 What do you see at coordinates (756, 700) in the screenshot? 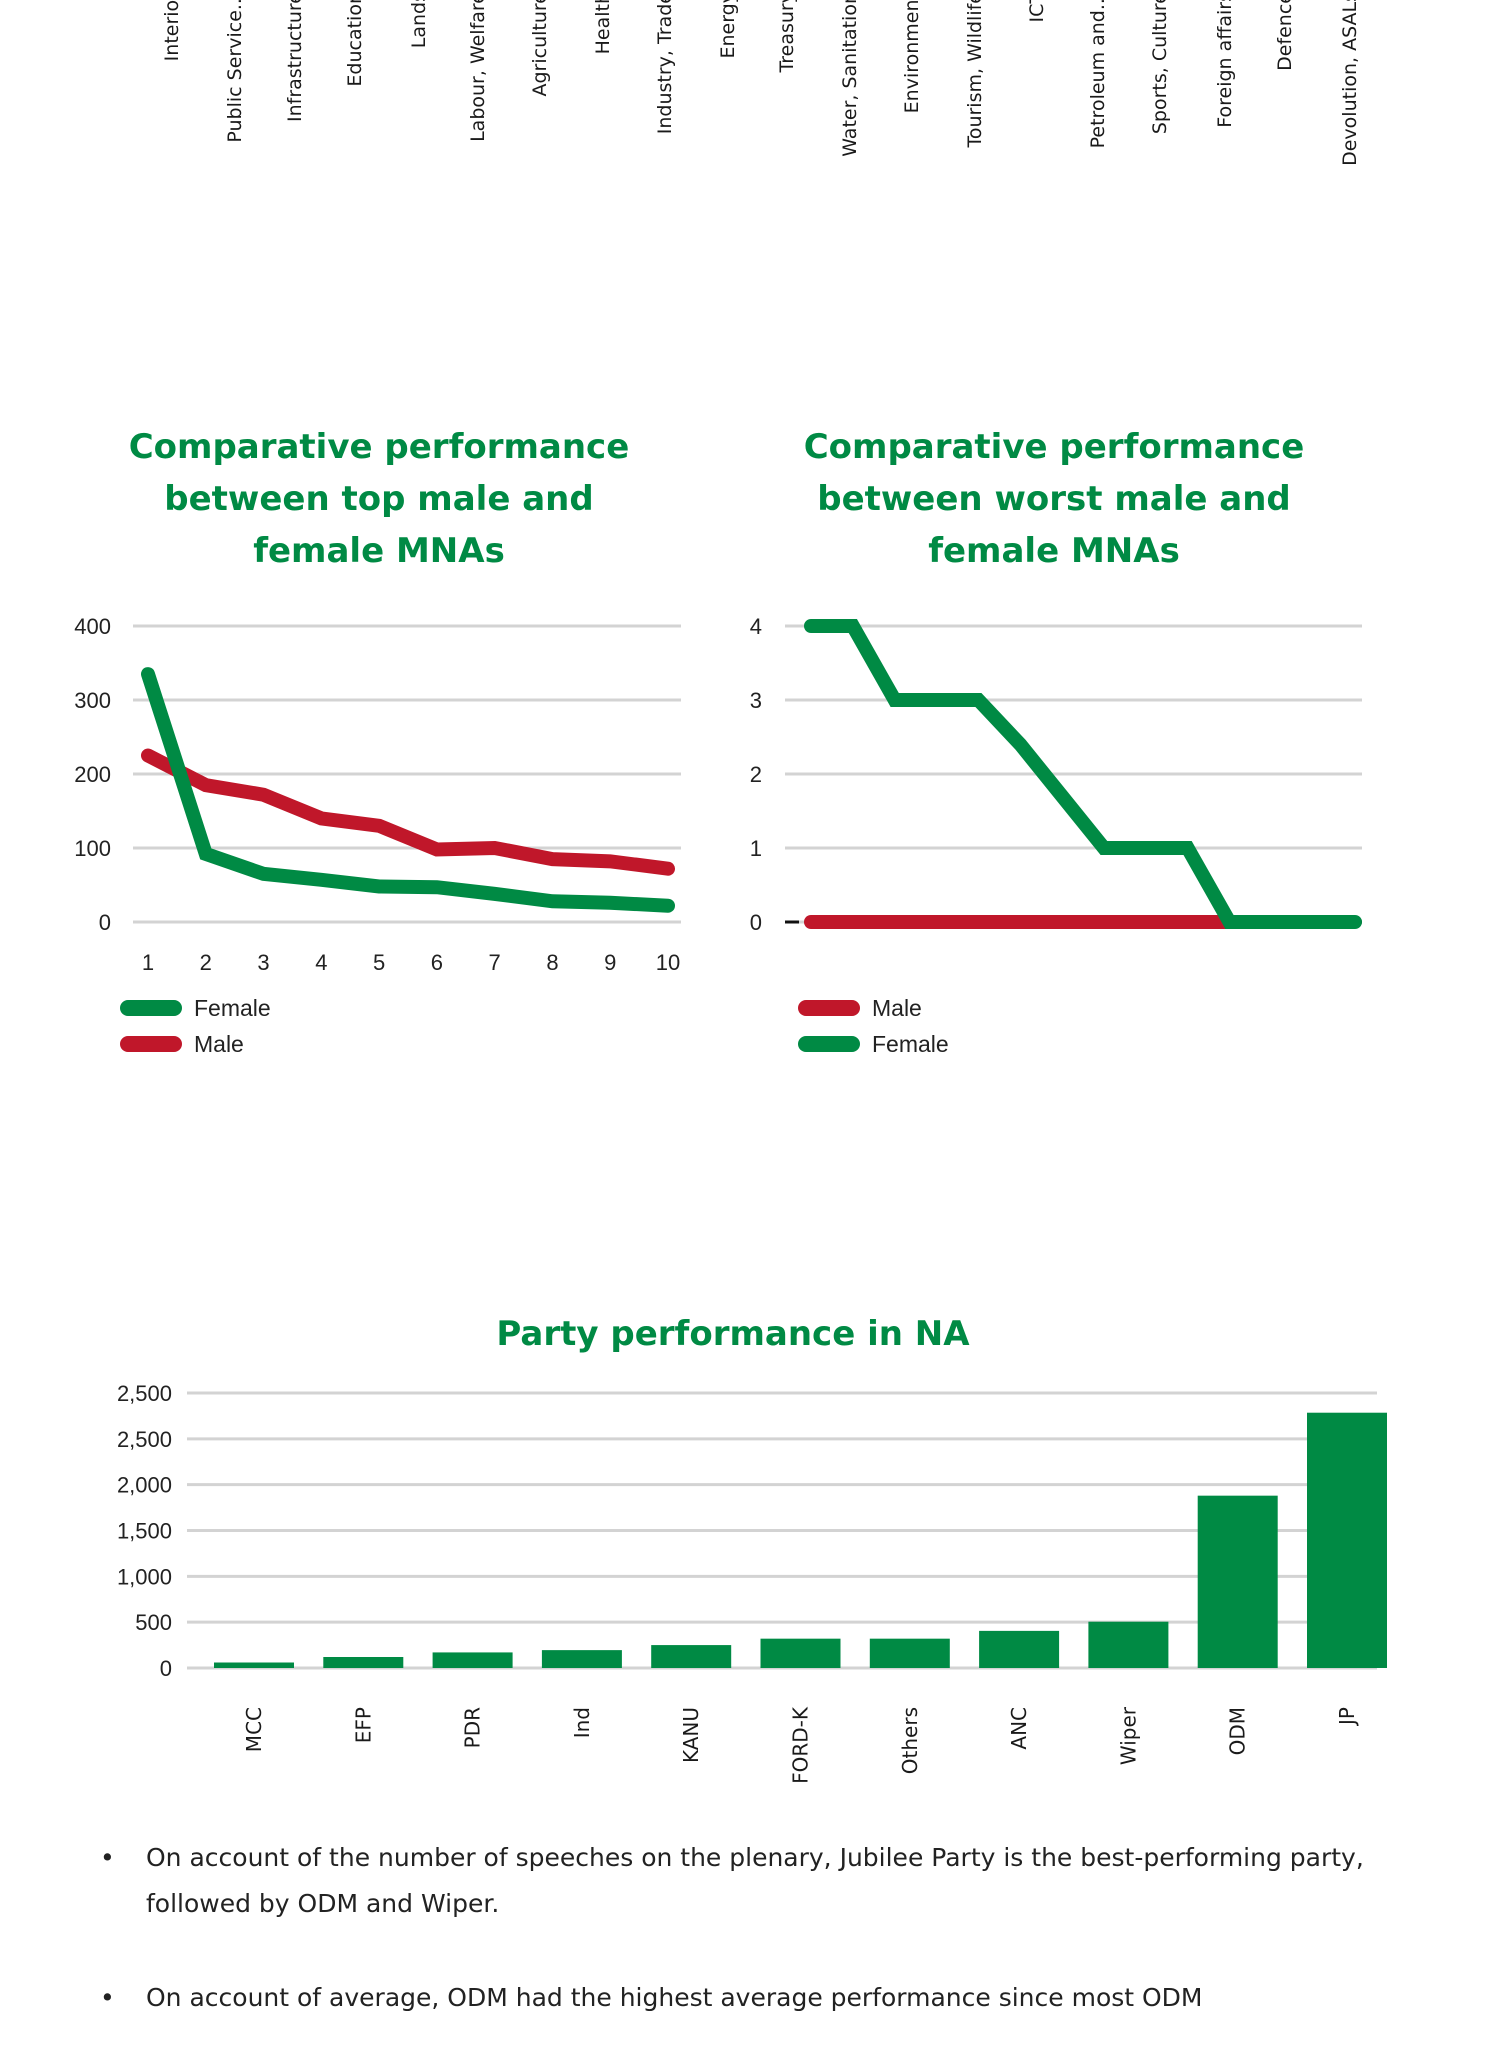
I see `y-tick-label: 3` at bounding box center [756, 700].